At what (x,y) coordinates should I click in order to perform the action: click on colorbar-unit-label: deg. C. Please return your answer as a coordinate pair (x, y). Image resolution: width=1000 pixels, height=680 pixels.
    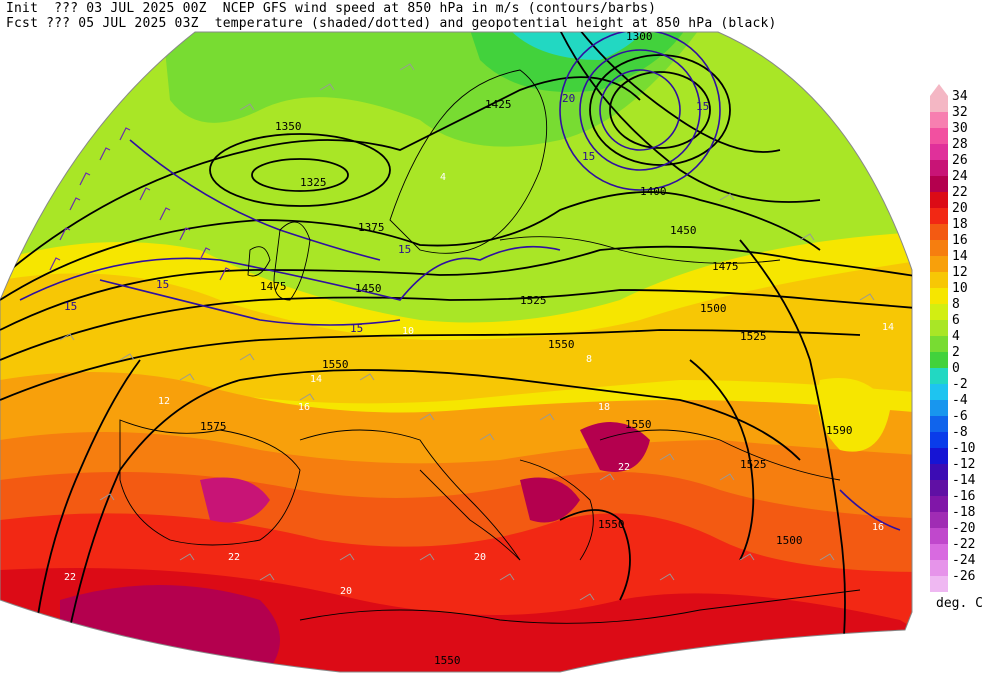
    Looking at the image, I should click on (959, 603).